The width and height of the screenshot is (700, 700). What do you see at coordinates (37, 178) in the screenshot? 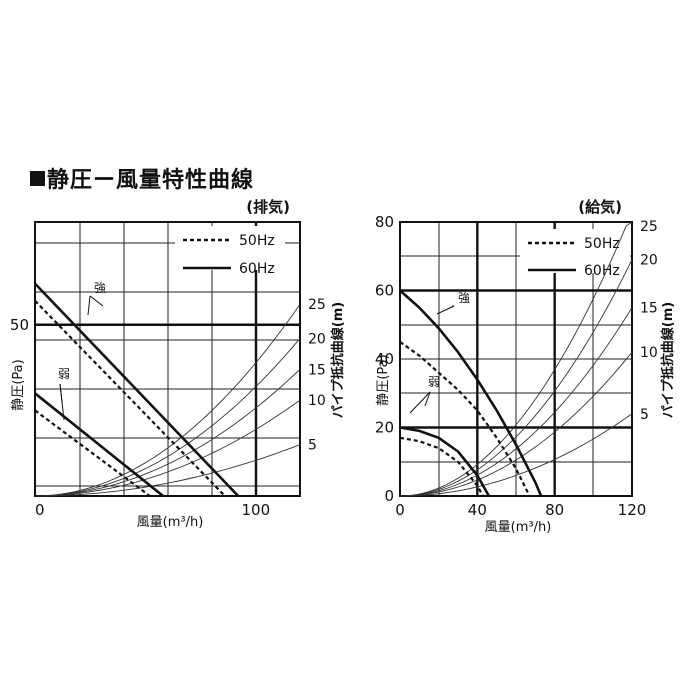
I see `square-bullet-icon` at bounding box center [37, 178].